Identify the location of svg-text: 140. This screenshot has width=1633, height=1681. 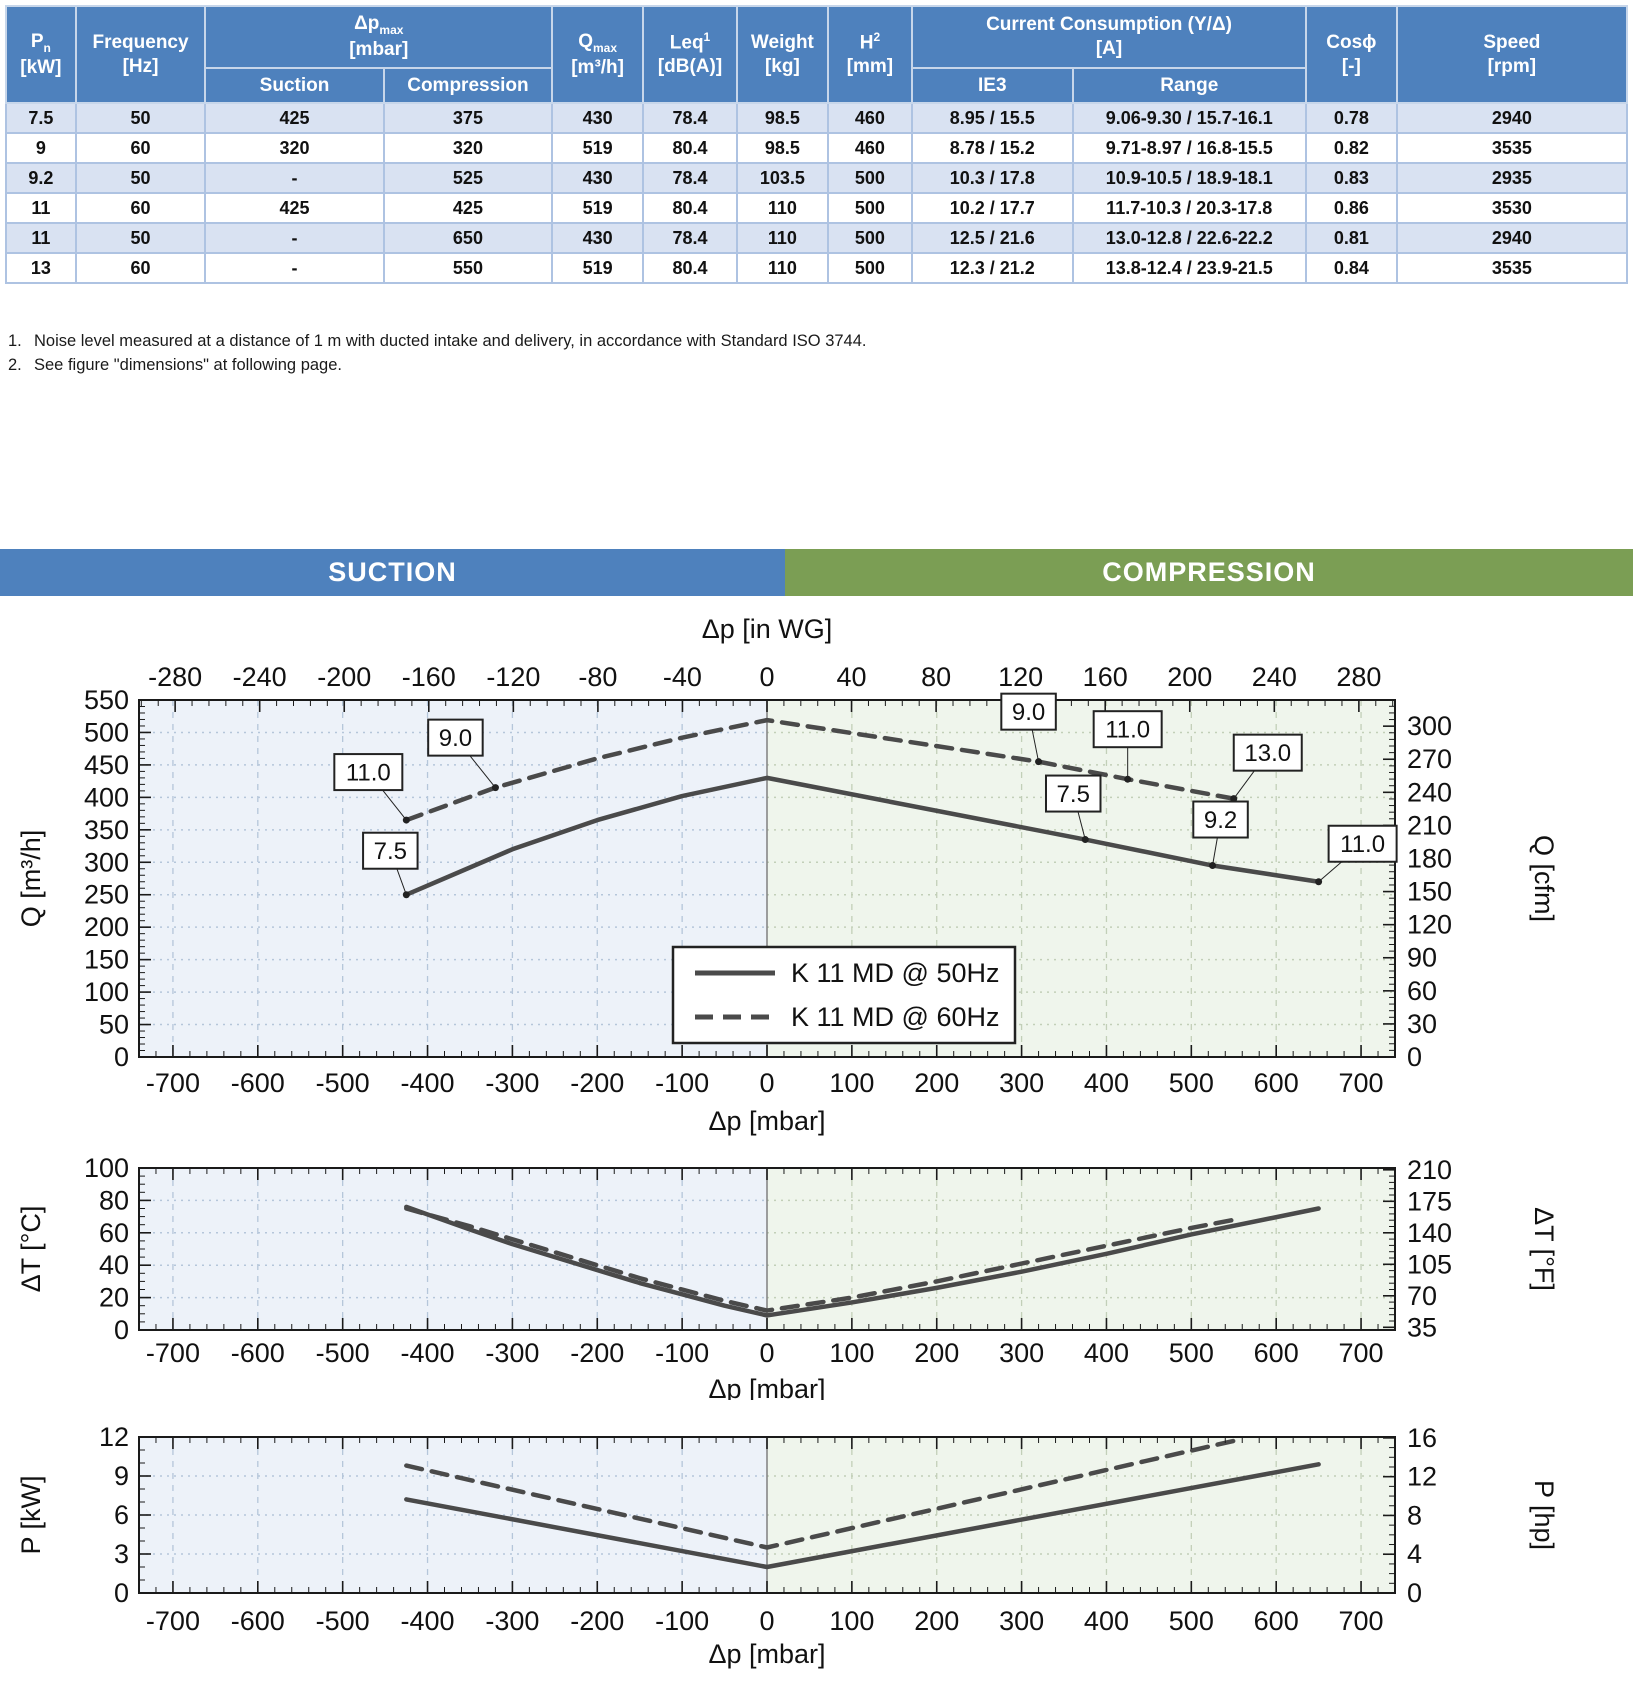
(1429, 1233).